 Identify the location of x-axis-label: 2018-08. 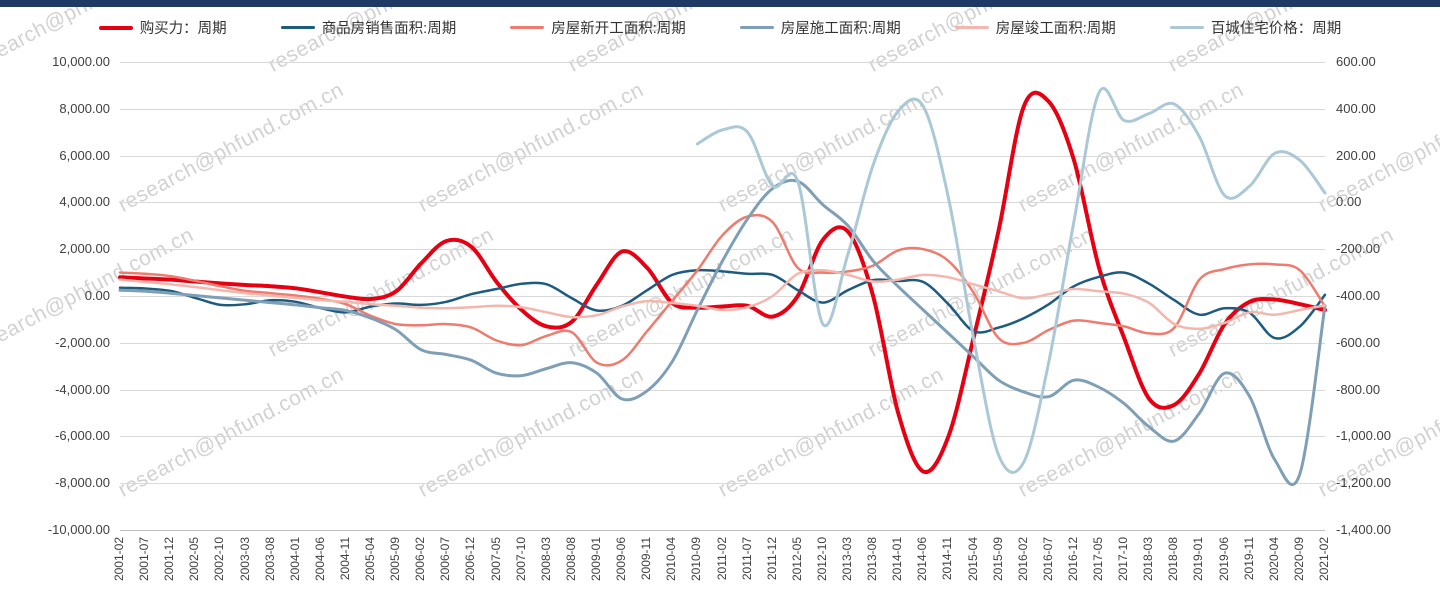
(1173, 559).